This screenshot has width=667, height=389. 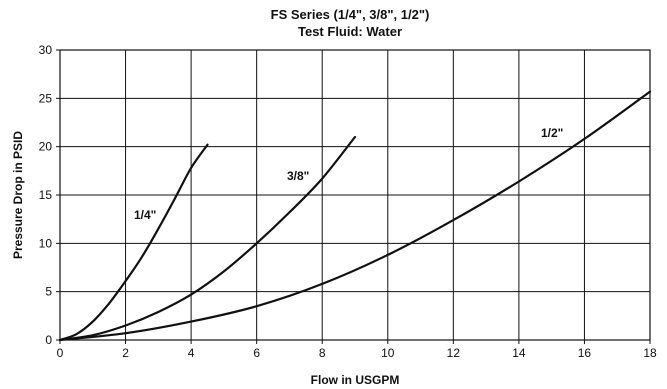 What do you see at coordinates (650, 353) in the screenshot?
I see `x-tick-label: 18` at bounding box center [650, 353].